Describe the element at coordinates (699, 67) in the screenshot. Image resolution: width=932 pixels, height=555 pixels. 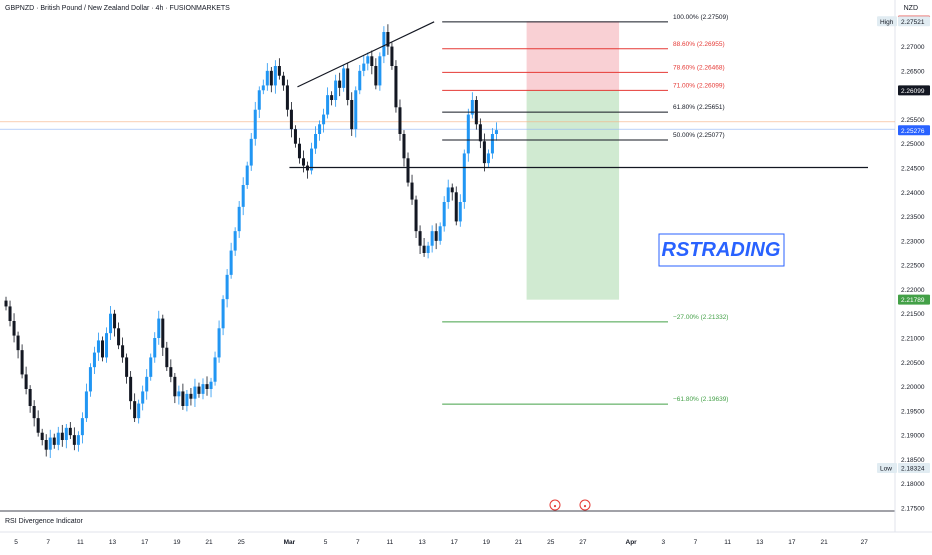
I see `fib-level-label: 78.60% (2.26468)` at that location.